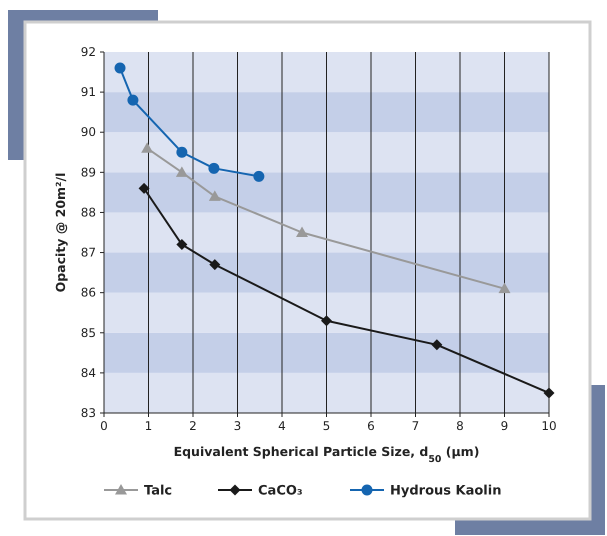 The image size is (607, 536). What do you see at coordinates (88, 253) in the screenshot?
I see `y-tick-label: 87` at bounding box center [88, 253].